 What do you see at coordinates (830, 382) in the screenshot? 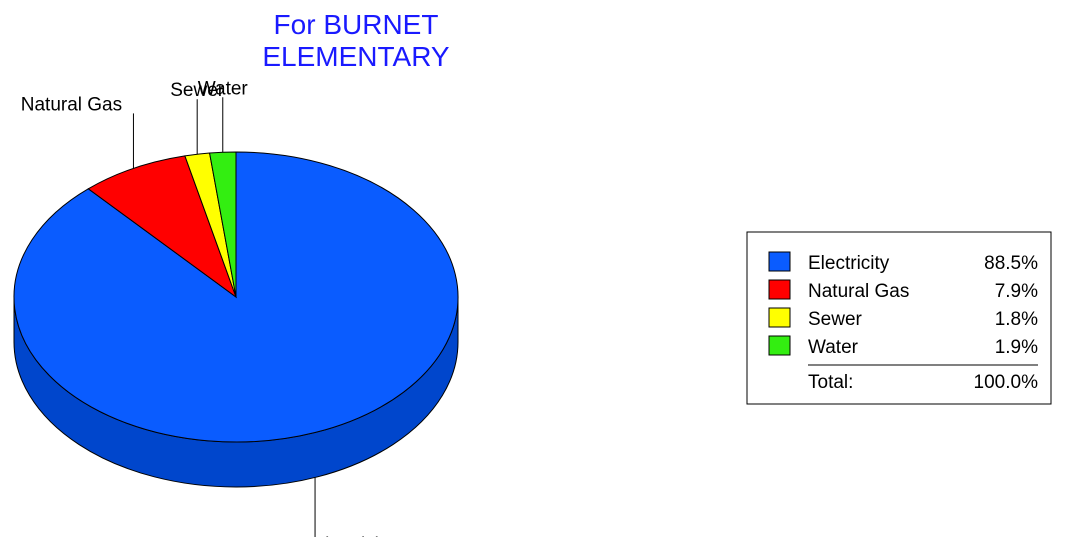
I see `legend-total-label: Total:` at bounding box center [830, 382].